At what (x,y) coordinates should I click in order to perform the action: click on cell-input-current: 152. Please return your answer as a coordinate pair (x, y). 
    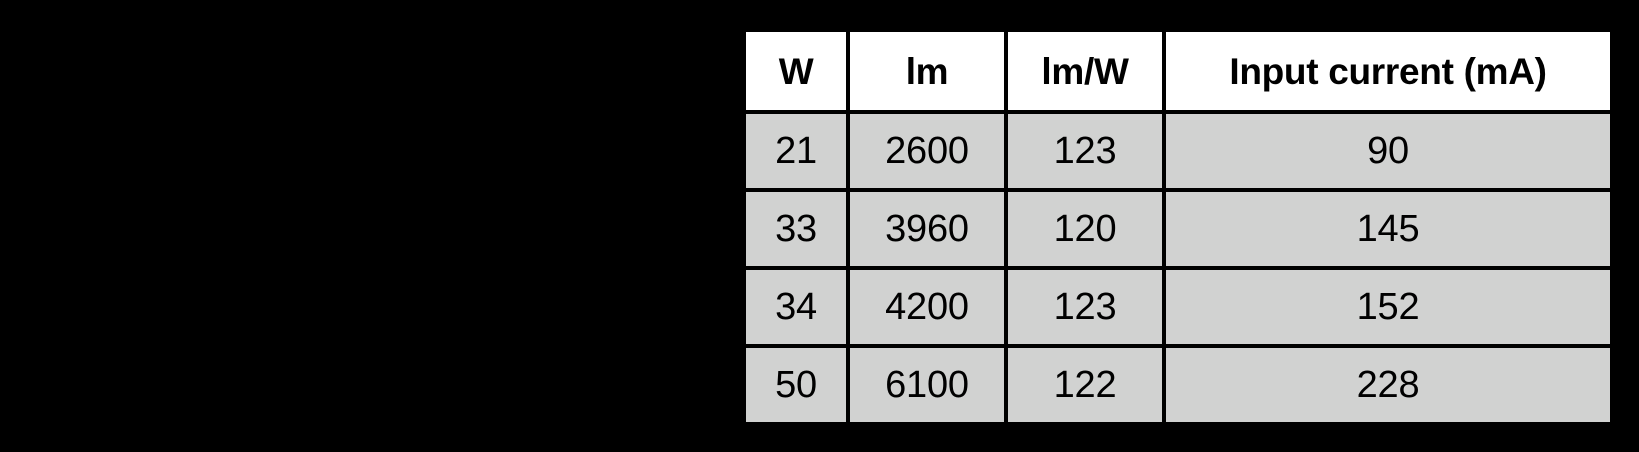
    Looking at the image, I should click on (1388, 307).